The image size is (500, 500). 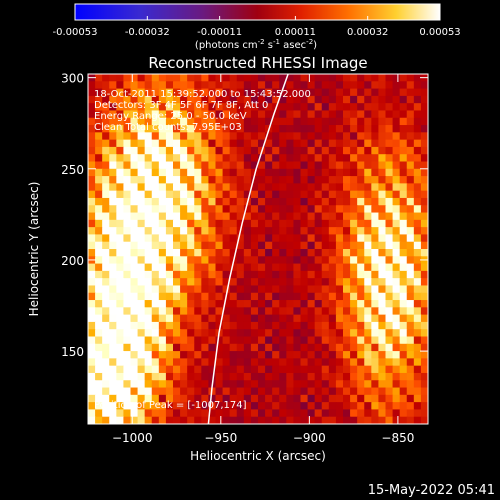 I want to click on x-axis-label: Heliocentric X (arcsec), so click(x=258, y=456).